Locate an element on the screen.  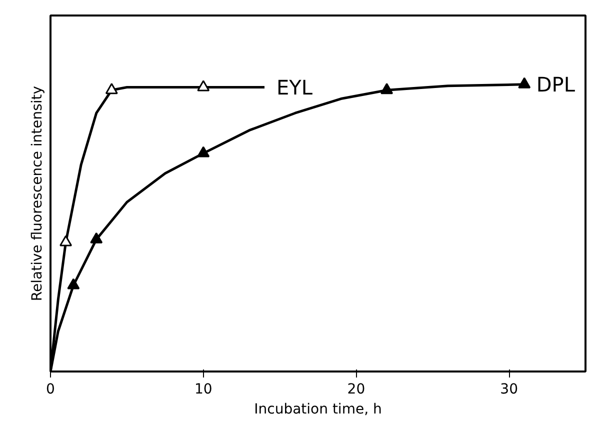
y-axis-title: Relative fluorescence intensity is located at coordinates (38, 194).